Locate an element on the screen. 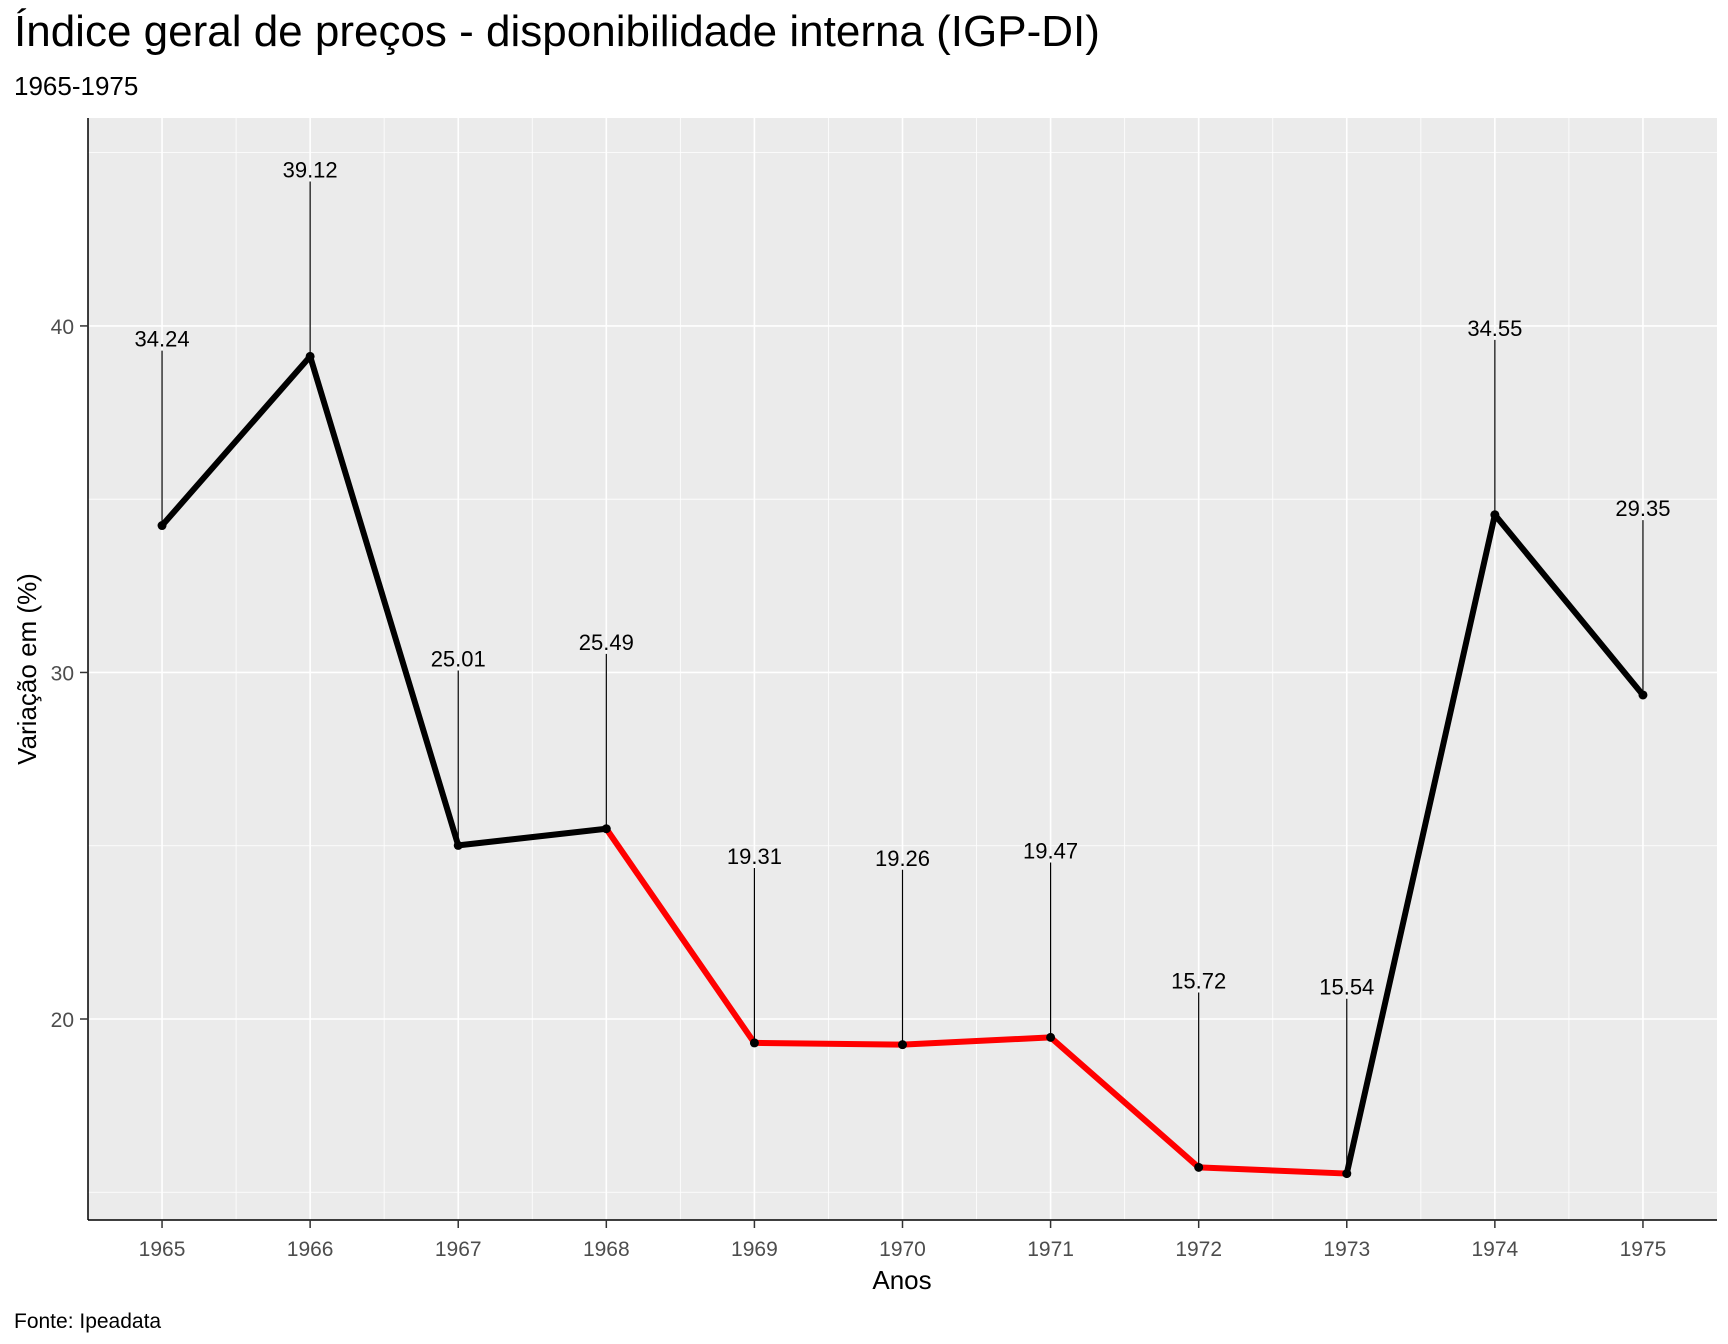 The image size is (1728, 1344). y-axis-label: Variação em (%) is located at coordinates (27, 669).